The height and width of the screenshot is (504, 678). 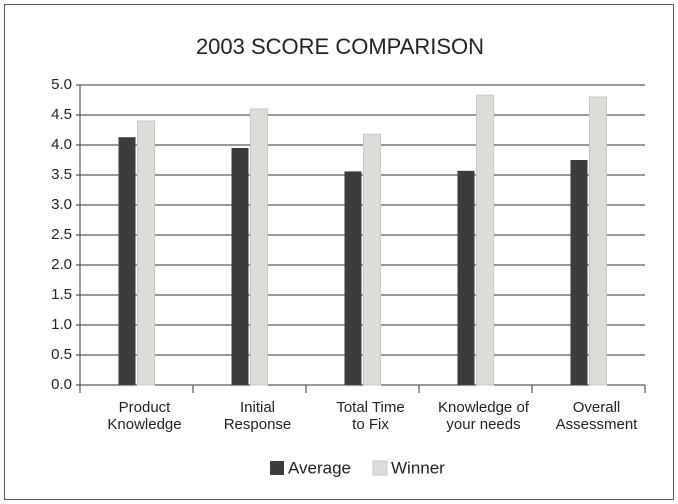 What do you see at coordinates (61, 144) in the screenshot?
I see `y-tick-label: 4.0` at bounding box center [61, 144].